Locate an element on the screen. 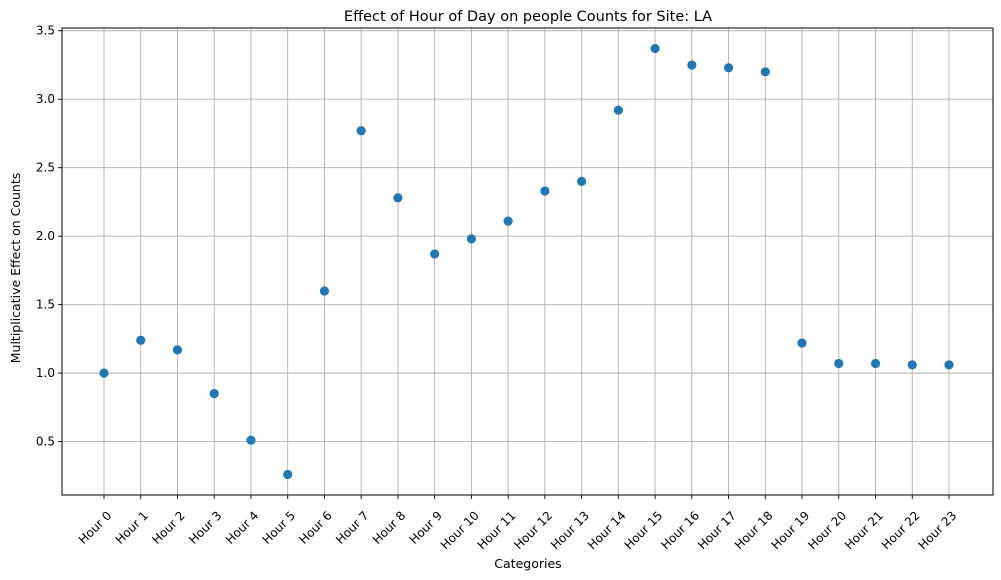 The height and width of the screenshot is (580, 1001). x-tick-label: Hour 7 is located at coordinates (352, 527).